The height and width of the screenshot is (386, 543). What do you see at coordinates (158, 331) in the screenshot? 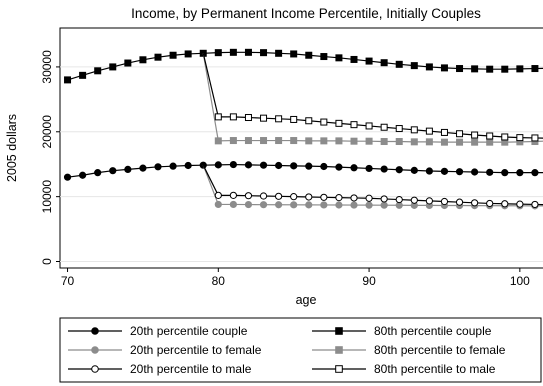
I see `legend-item: 20th percentile couple` at bounding box center [158, 331].